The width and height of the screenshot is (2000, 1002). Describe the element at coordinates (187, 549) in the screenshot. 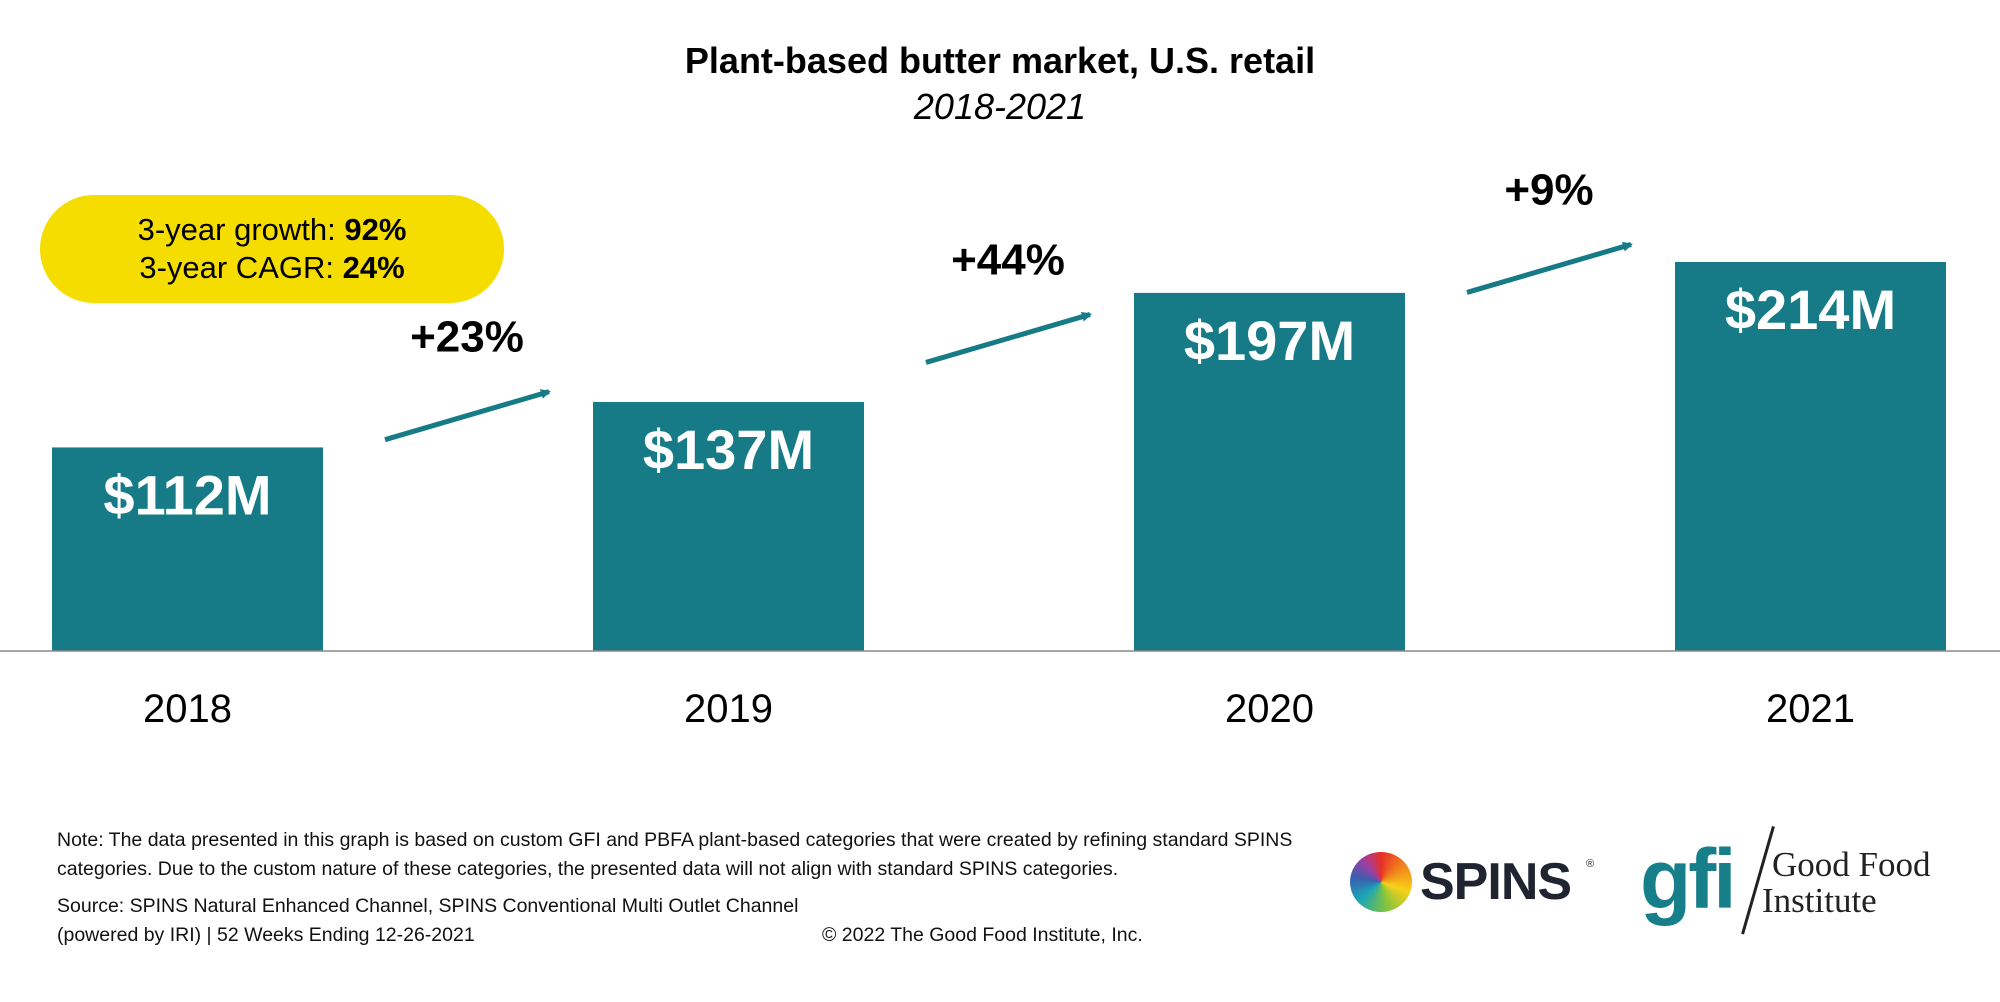

I see `bar-2018` at that location.